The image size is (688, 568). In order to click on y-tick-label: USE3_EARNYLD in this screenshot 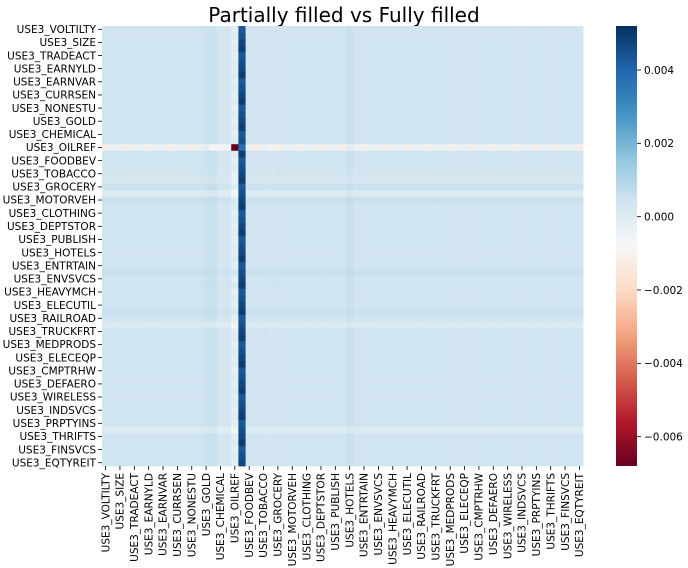, I will do `click(55, 69)`.